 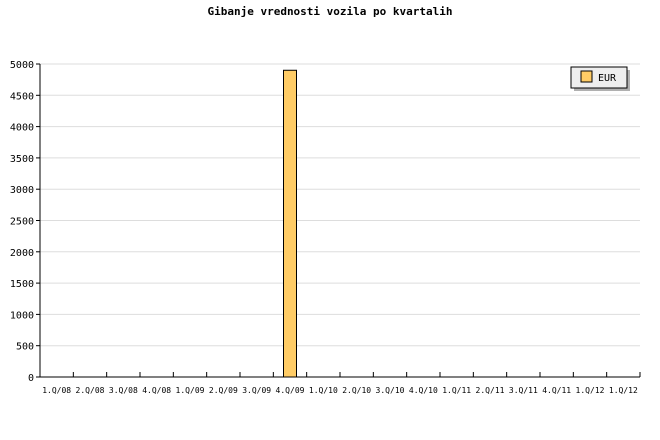 I want to click on x-tick-label: 2.Q/09, so click(x=223, y=390).